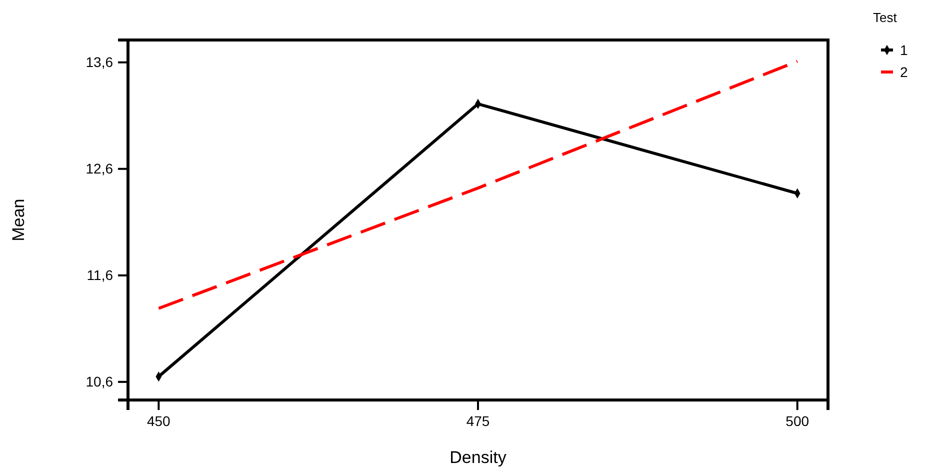 This screenshot has height=471, width=941. What do you see at coordinates (904, 50) in the screenshot?
I see `legend-label: 1` at bounding box center [904, 50].